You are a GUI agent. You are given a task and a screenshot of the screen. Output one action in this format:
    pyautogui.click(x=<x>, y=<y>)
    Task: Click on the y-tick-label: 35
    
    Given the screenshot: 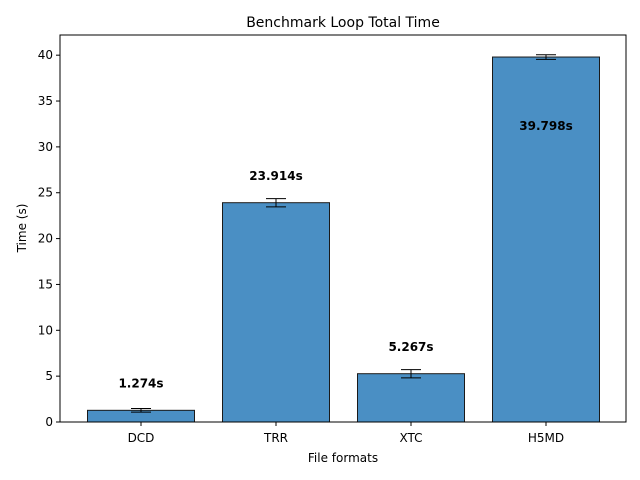 What is the action you would take?
    pyautogui.click(x=45, y=101)
    